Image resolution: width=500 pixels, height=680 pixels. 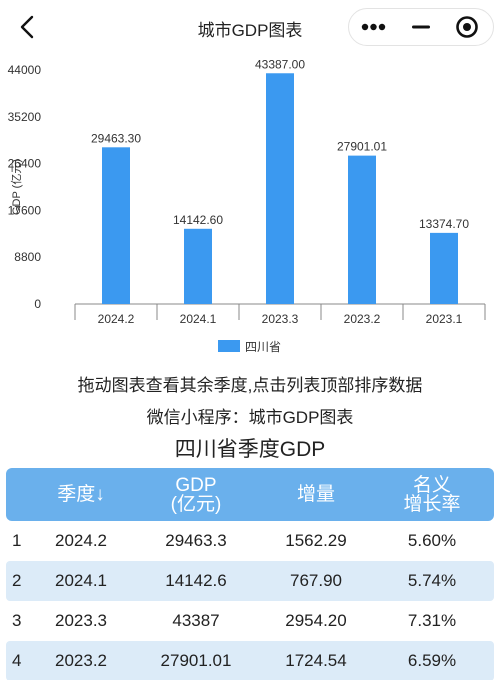 I want to click on table-row: 4 2023.2 27901.01 1724.54 6.59%, so click(x=250, y=660).